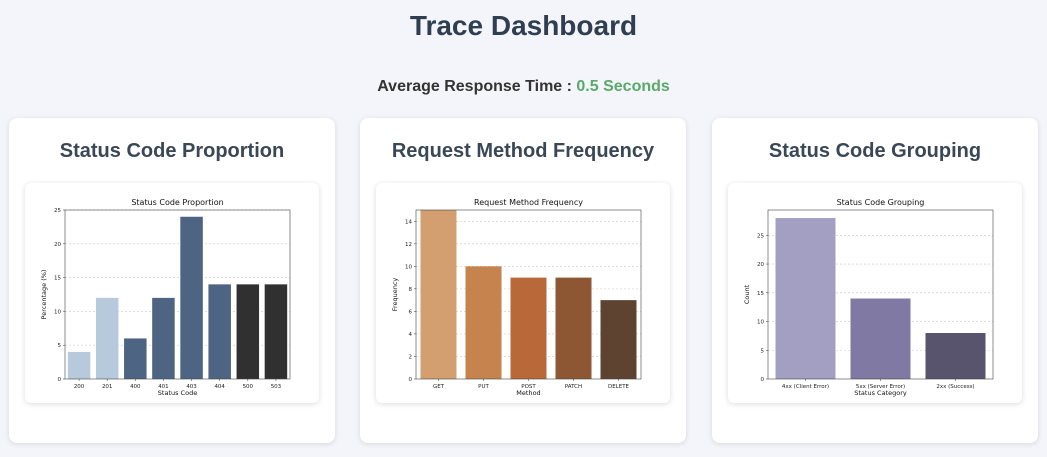  I want to click on bar-PUT, so click(483, 322).